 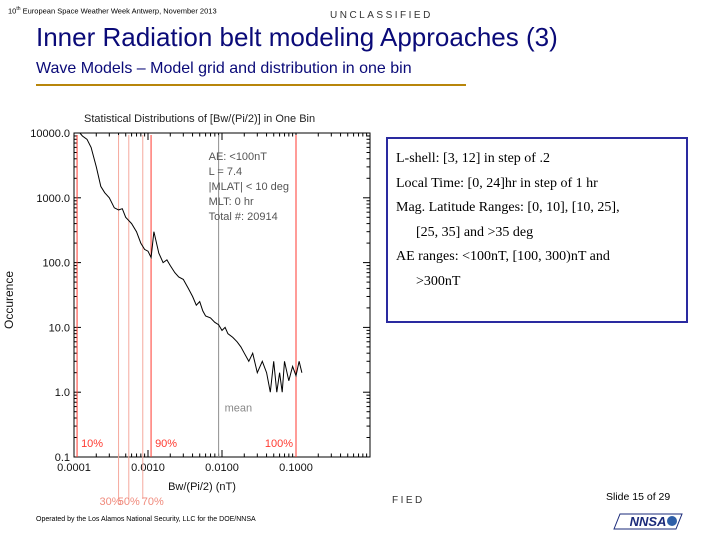 I want to click on y-tick-label: 10.0, so click(x=59, y=328).